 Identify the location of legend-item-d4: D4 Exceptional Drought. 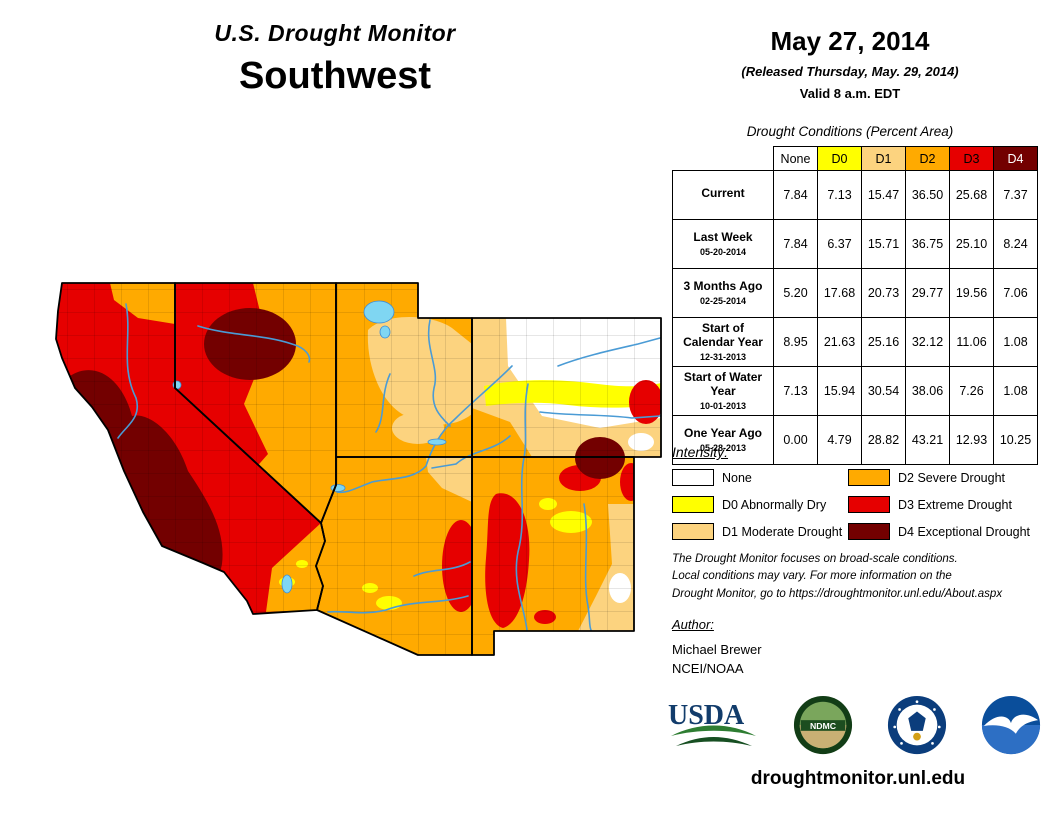
(946, 531).